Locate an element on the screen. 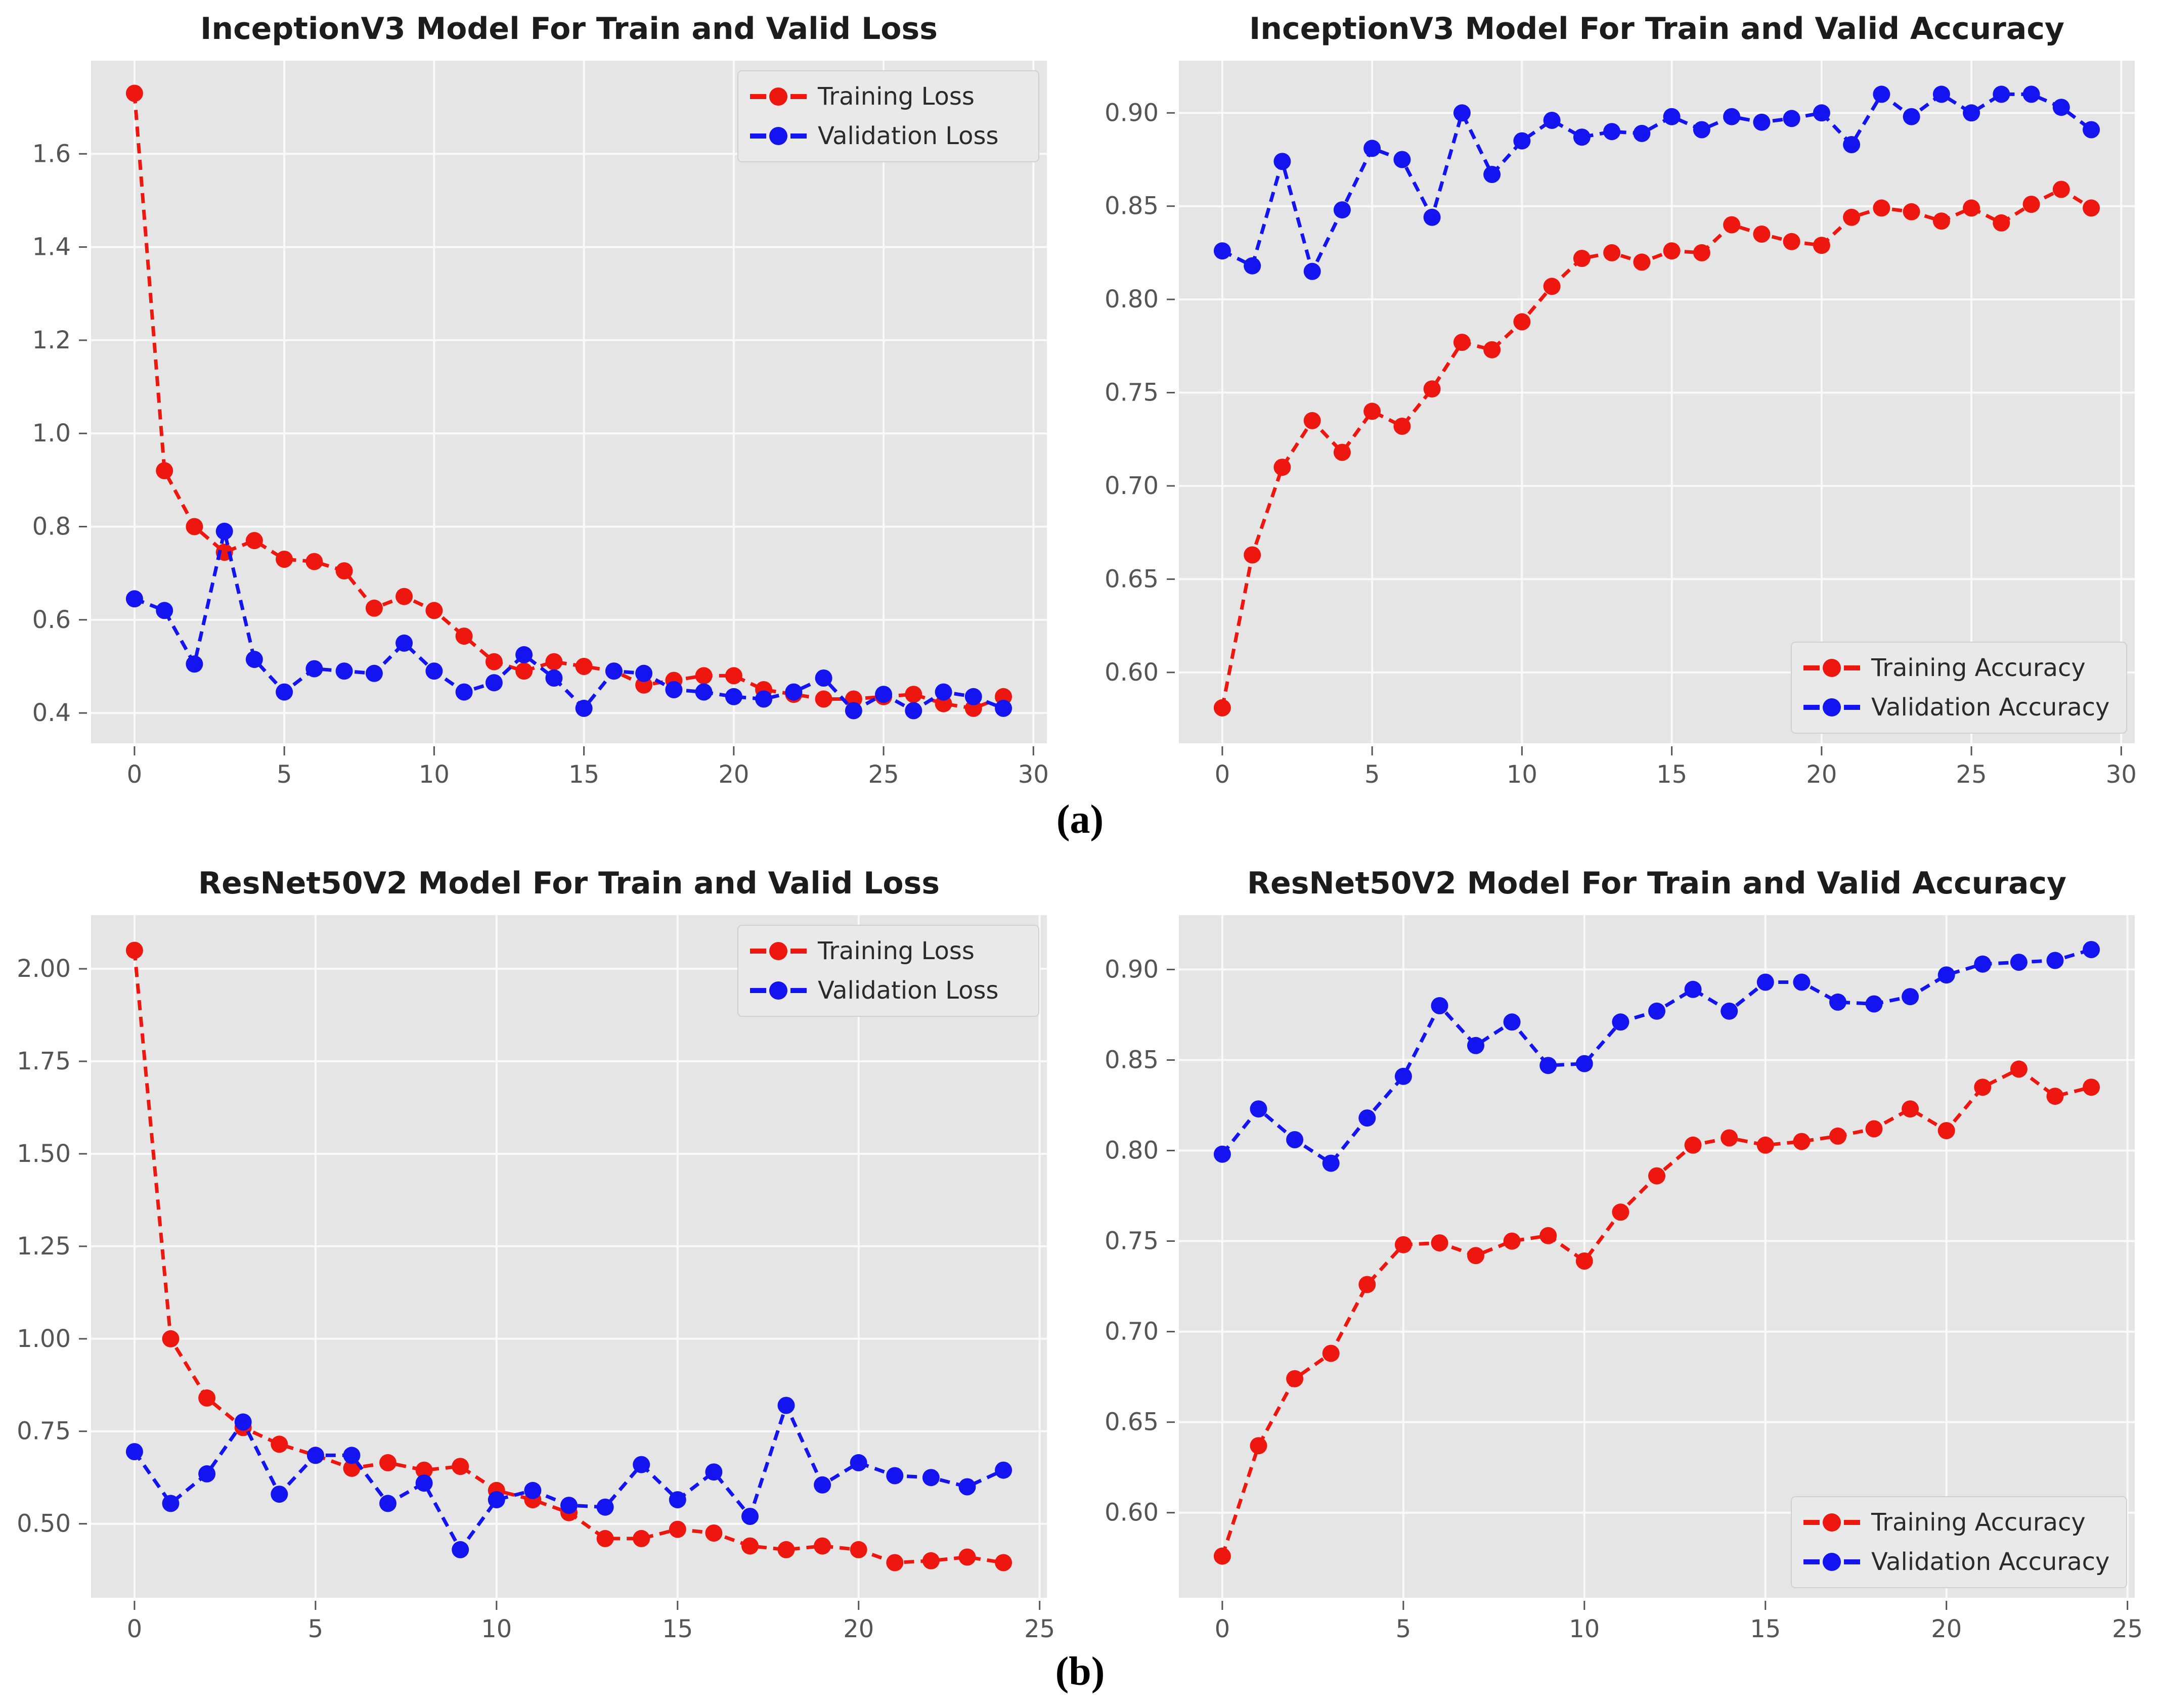 This screenshot has width=2160, height=1708. y-tick-label: 1.6 is located at coordinates (51, 154).